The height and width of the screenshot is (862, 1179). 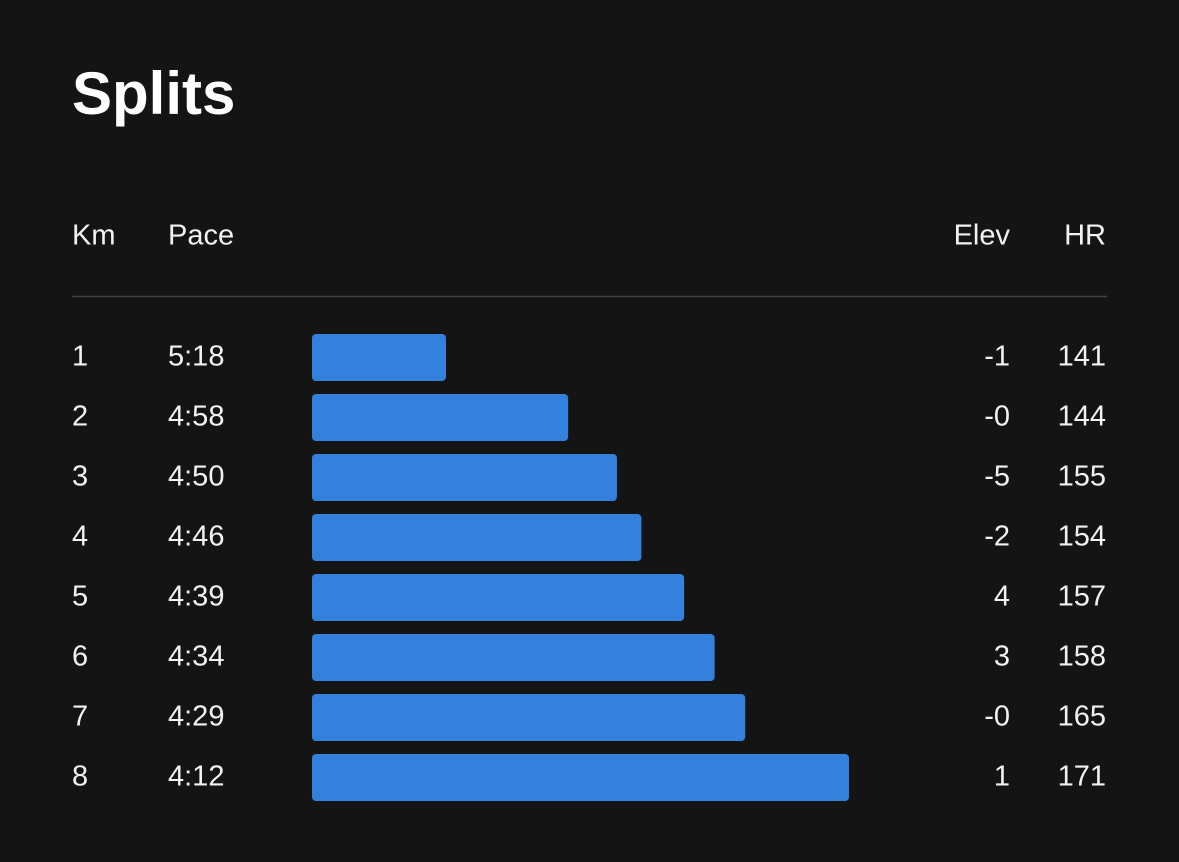 What do you see at coordinates (80, 597) in the screenshot?
I see `km: 5` at bounding box center [80, 597].